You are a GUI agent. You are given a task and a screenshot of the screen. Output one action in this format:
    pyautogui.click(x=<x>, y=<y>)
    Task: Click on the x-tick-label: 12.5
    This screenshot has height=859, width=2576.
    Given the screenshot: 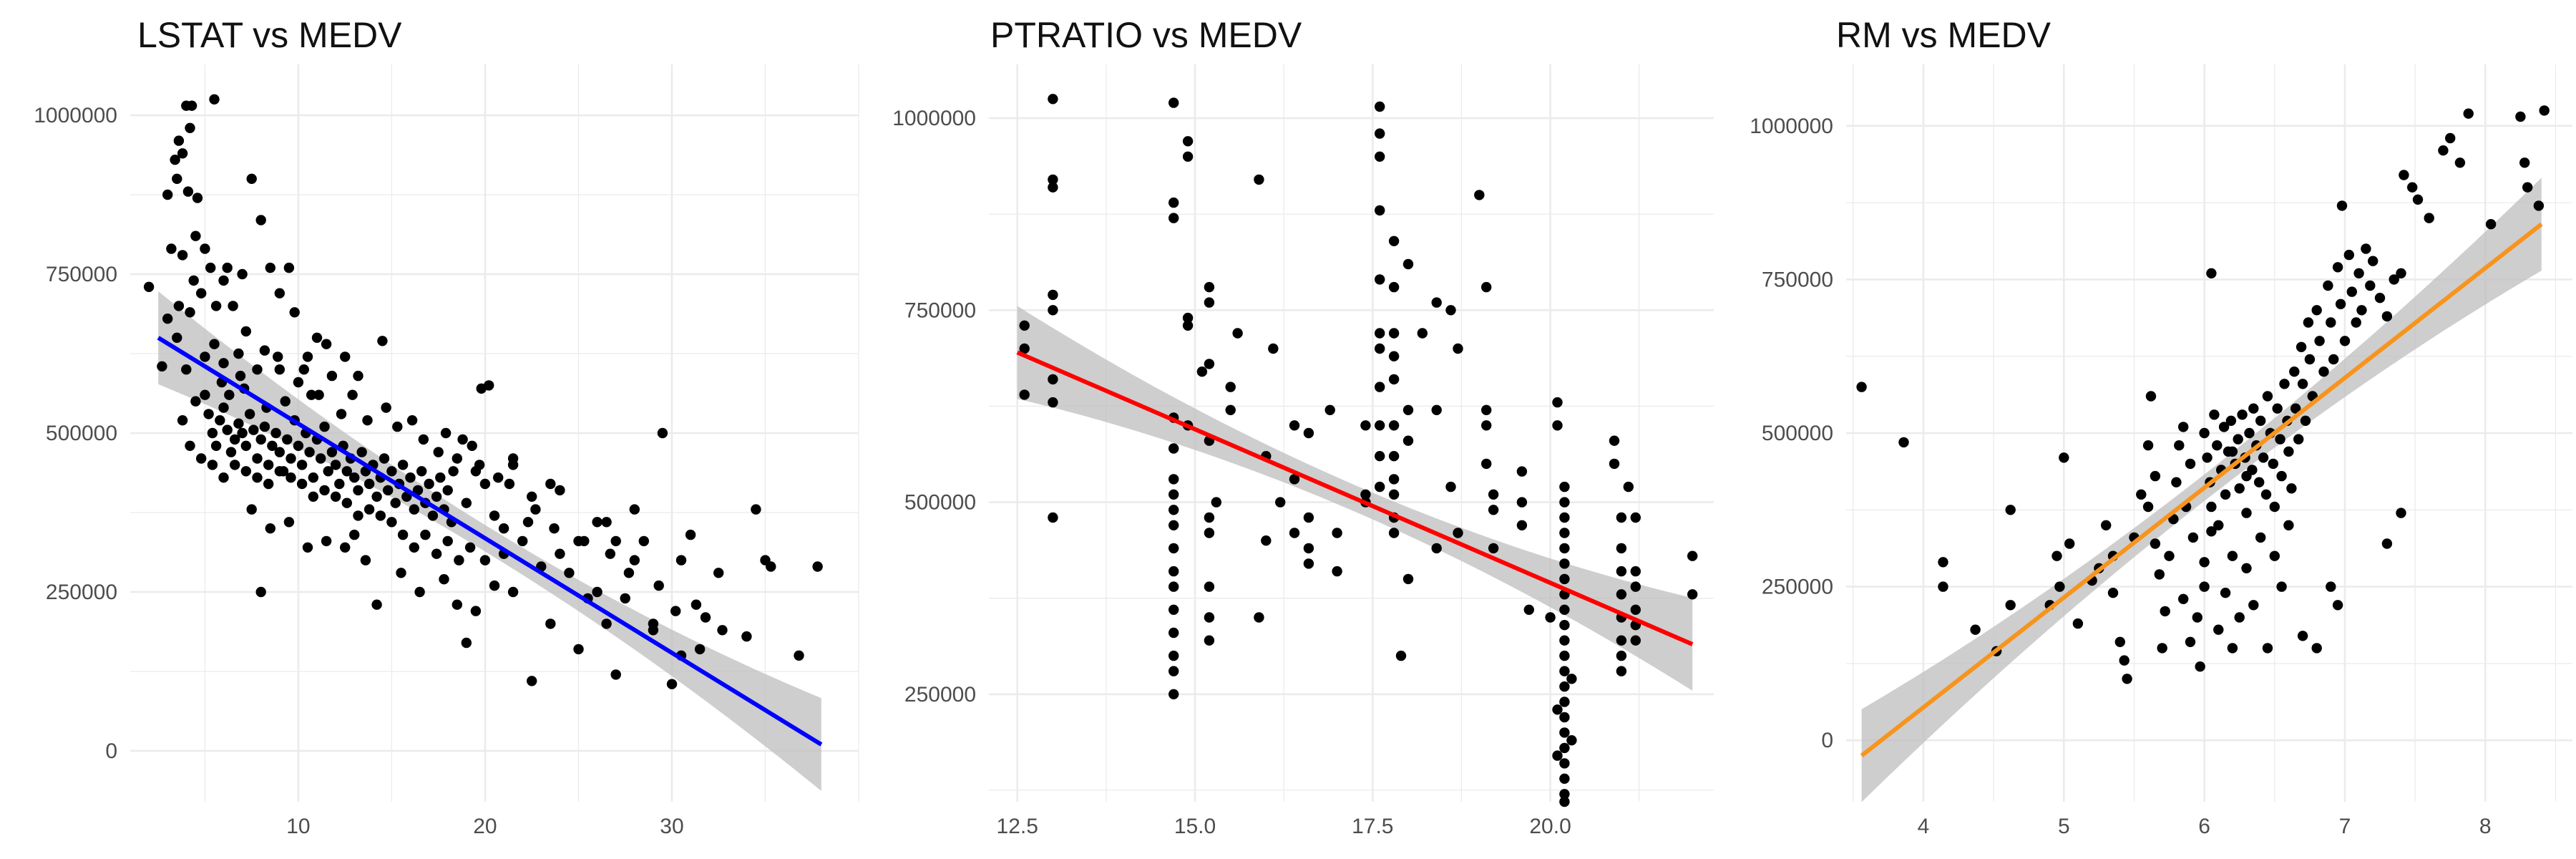 What is the action you would take?
    pyautogui.click(x=1017, y=826)
    